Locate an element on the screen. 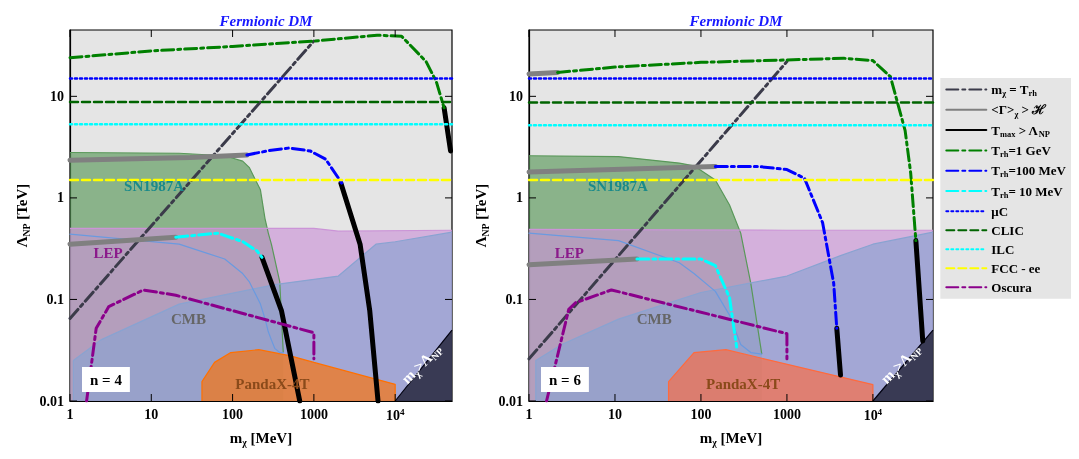 The image size is (1079, 459). legend-label: CLIC is located at coordinates (1007, 230).